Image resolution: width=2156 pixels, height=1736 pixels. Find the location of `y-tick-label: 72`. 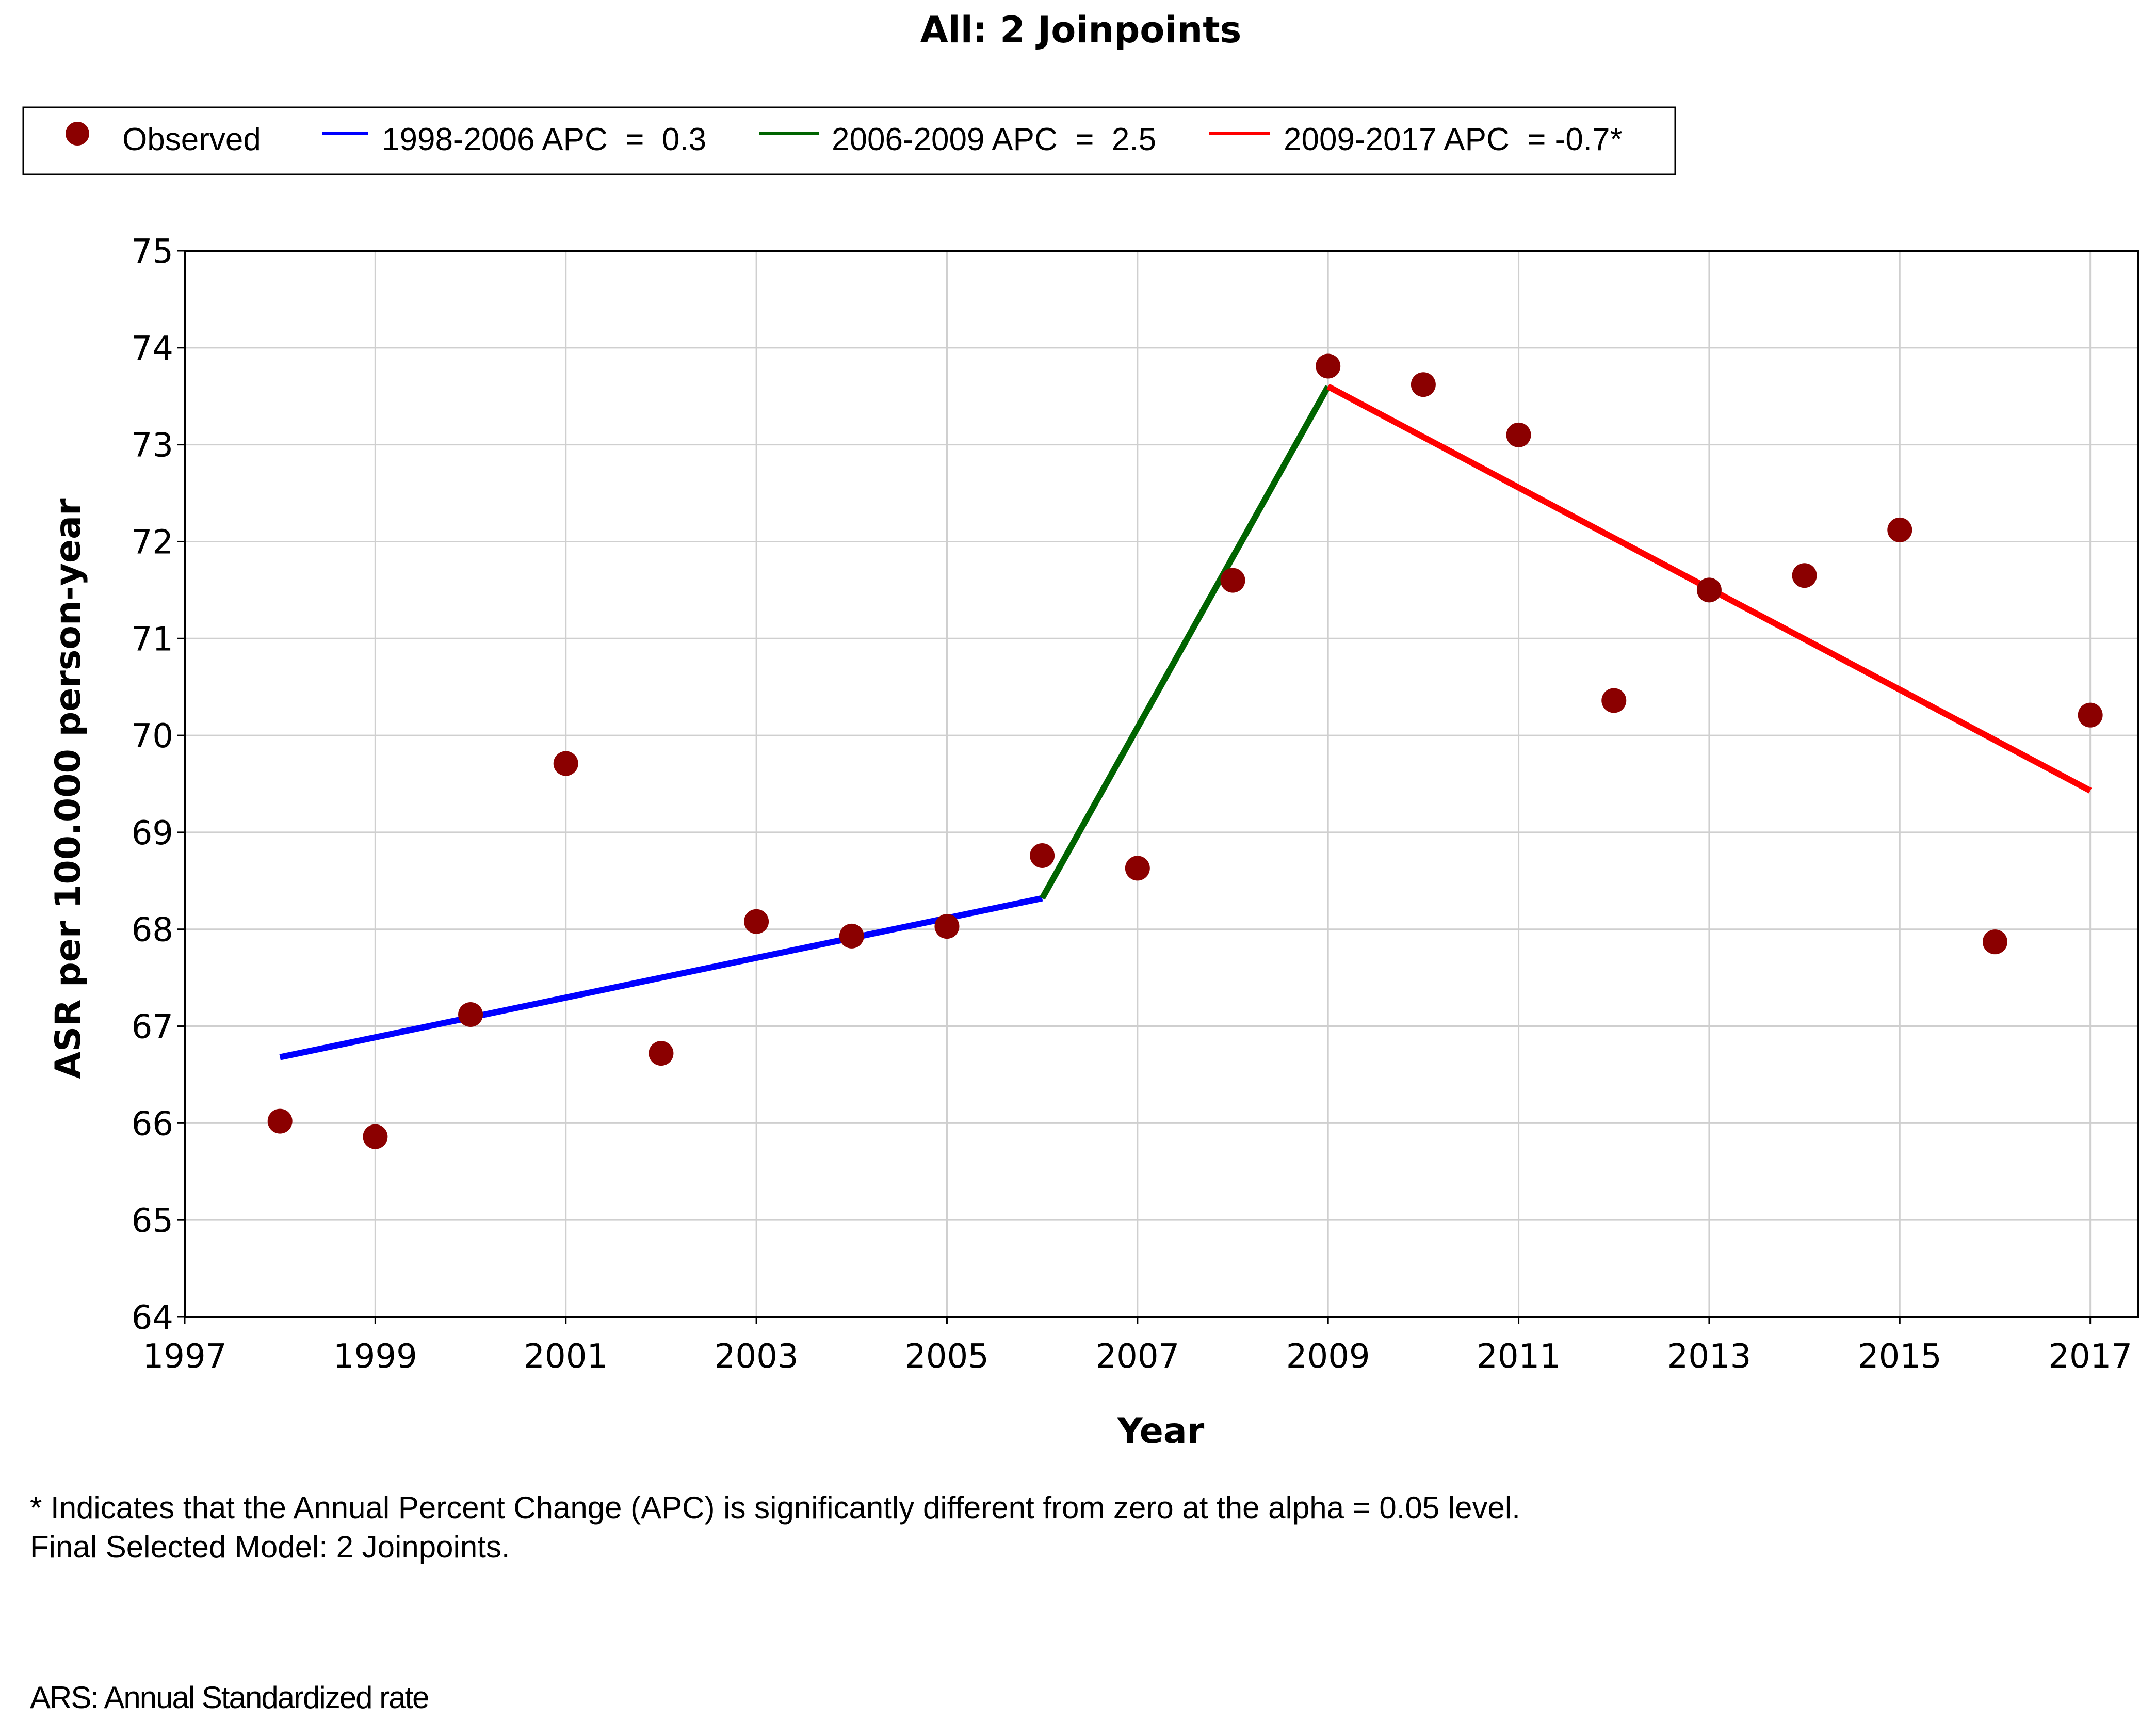

y-tick-label: 72 is located at coordinates (152, 542).